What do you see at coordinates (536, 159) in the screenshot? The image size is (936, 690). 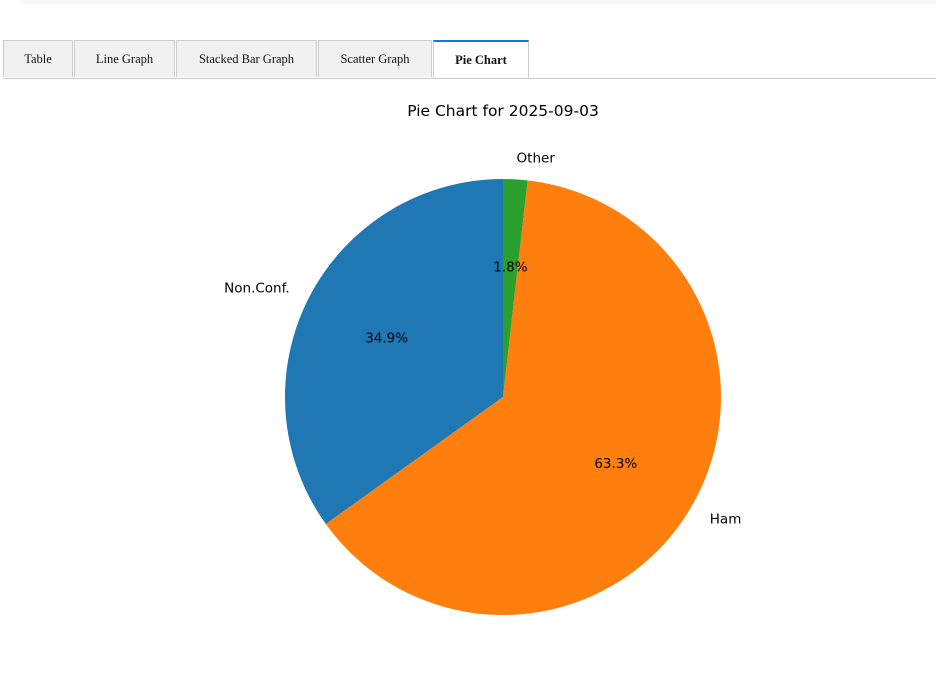 I see `slice-label: Other` at bounding box center [536, 159].